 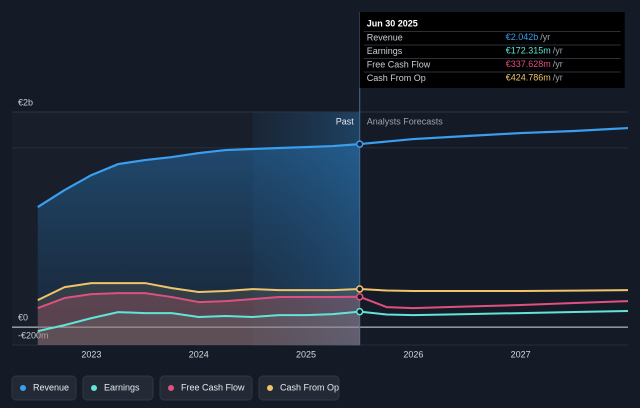 I want to click on tooltip-value: €337.628m/yr, so click(x=534, y=64).